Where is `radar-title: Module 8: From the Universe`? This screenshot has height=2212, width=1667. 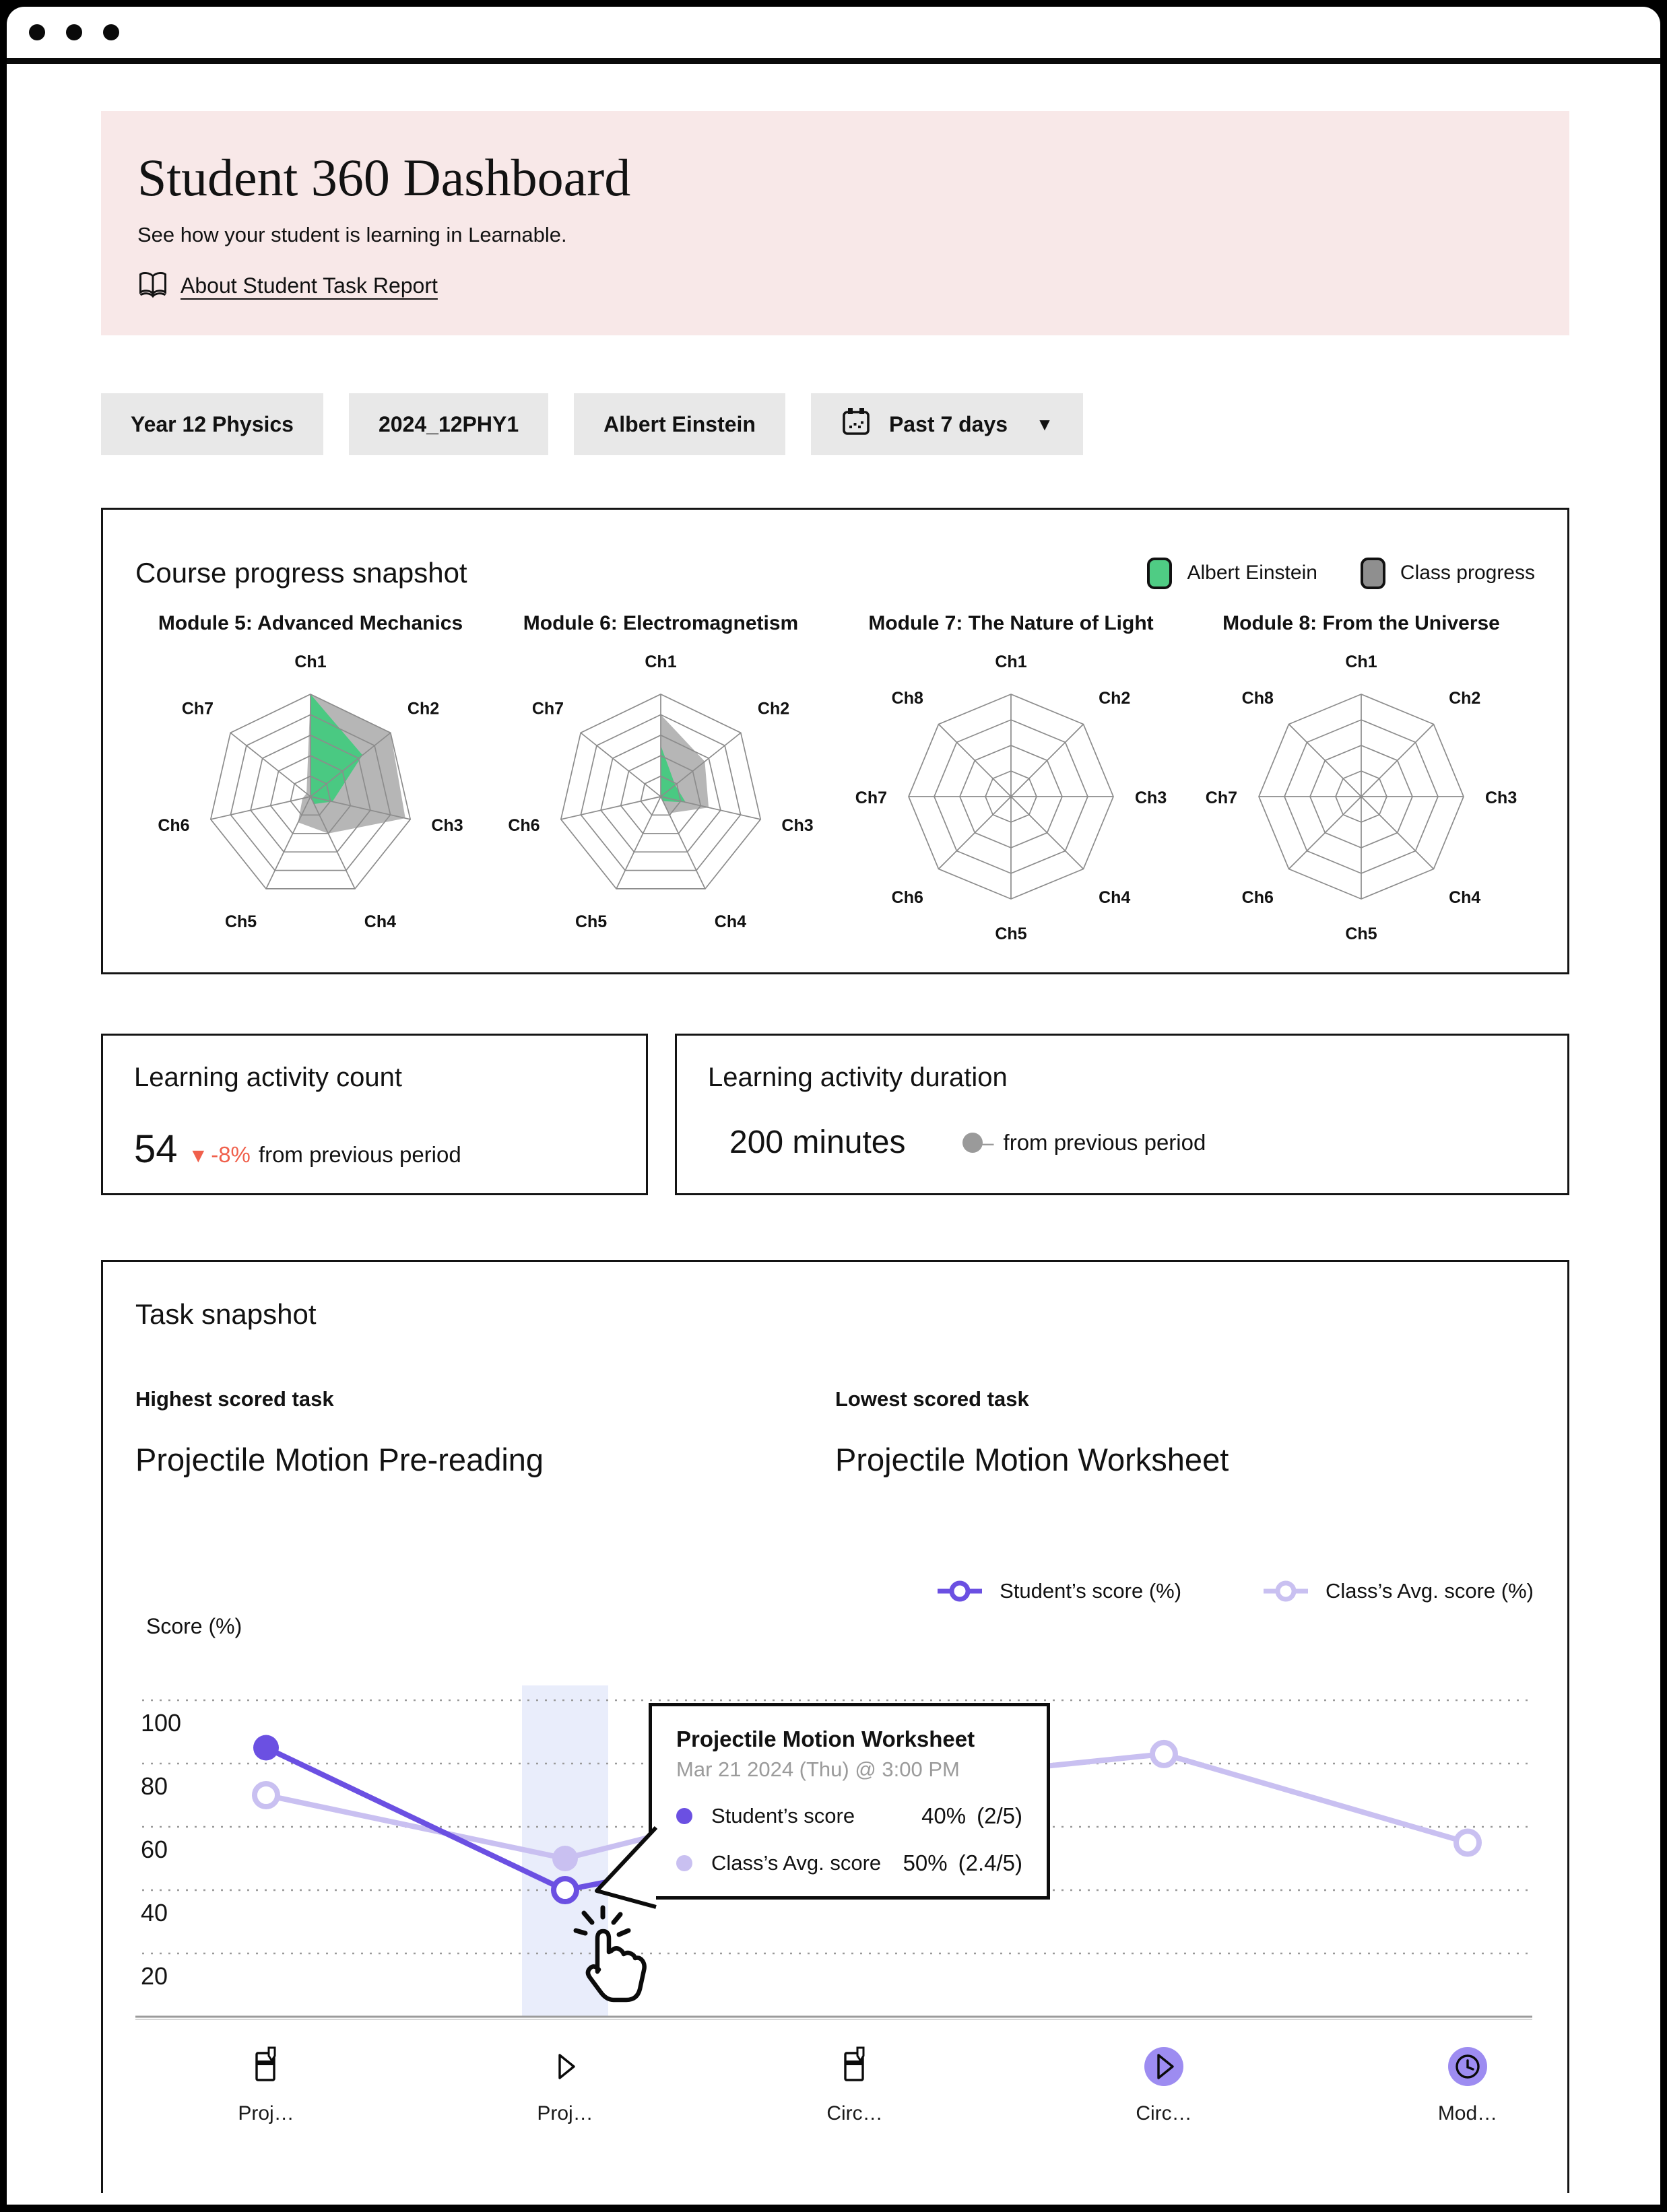
radar-title: Module 8: From the Universe is located at coordinates (1361, 623).